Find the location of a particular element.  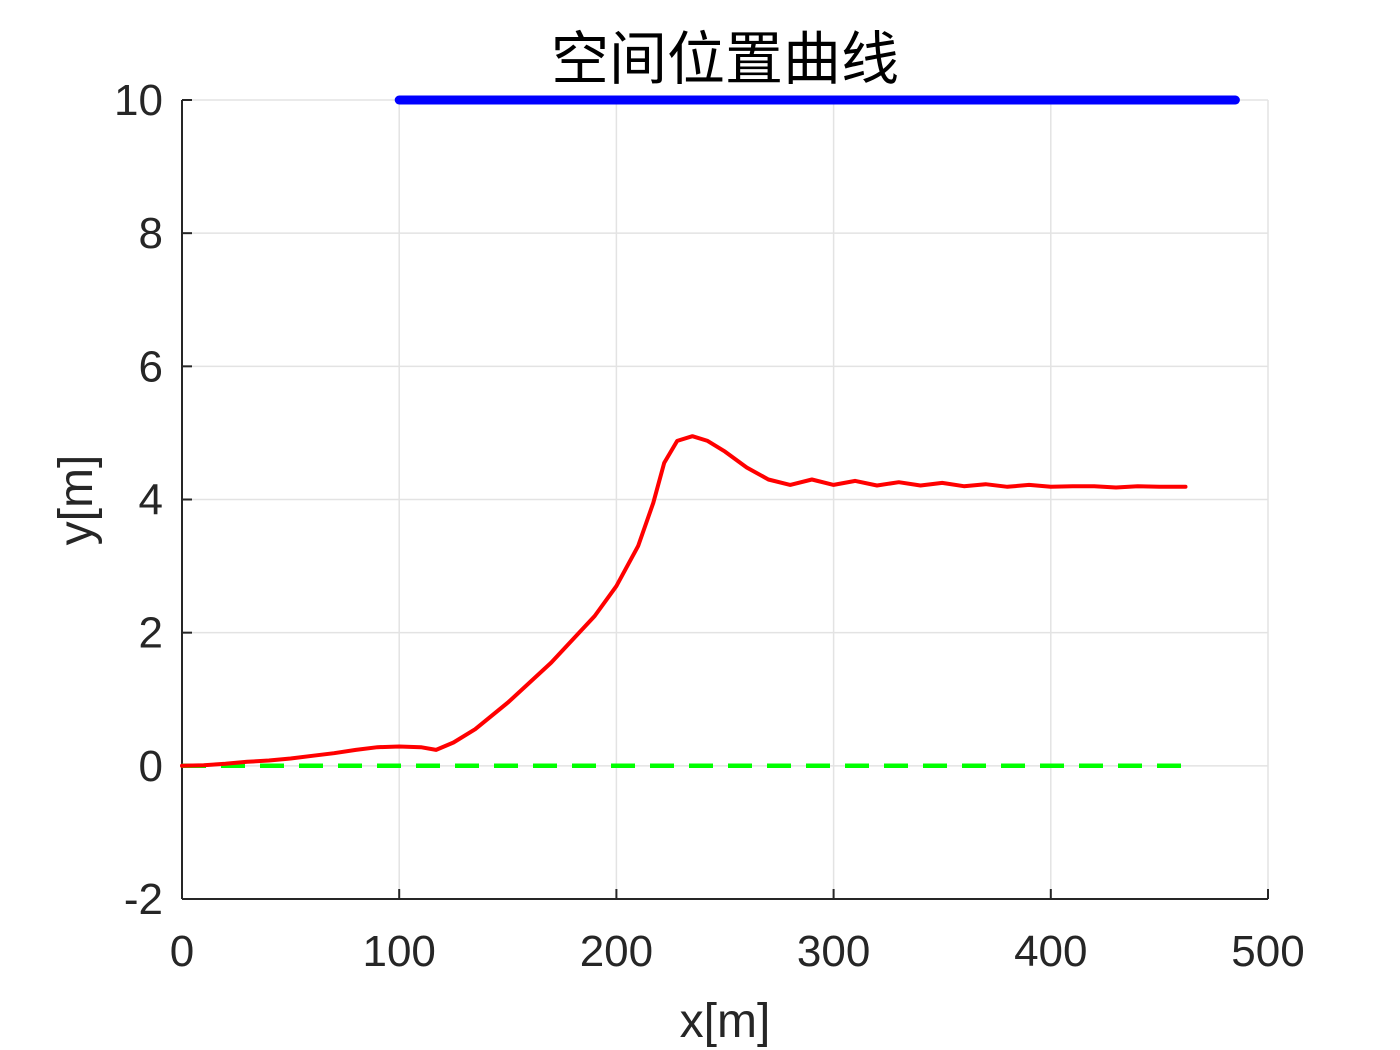

y-tick-label: 2 is located at coordinates (151, 633).